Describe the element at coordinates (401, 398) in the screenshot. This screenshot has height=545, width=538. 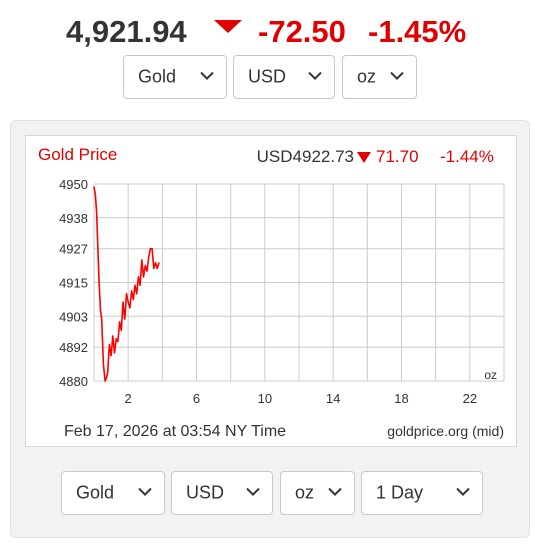
I see `x-tick-label: 18` at that location.